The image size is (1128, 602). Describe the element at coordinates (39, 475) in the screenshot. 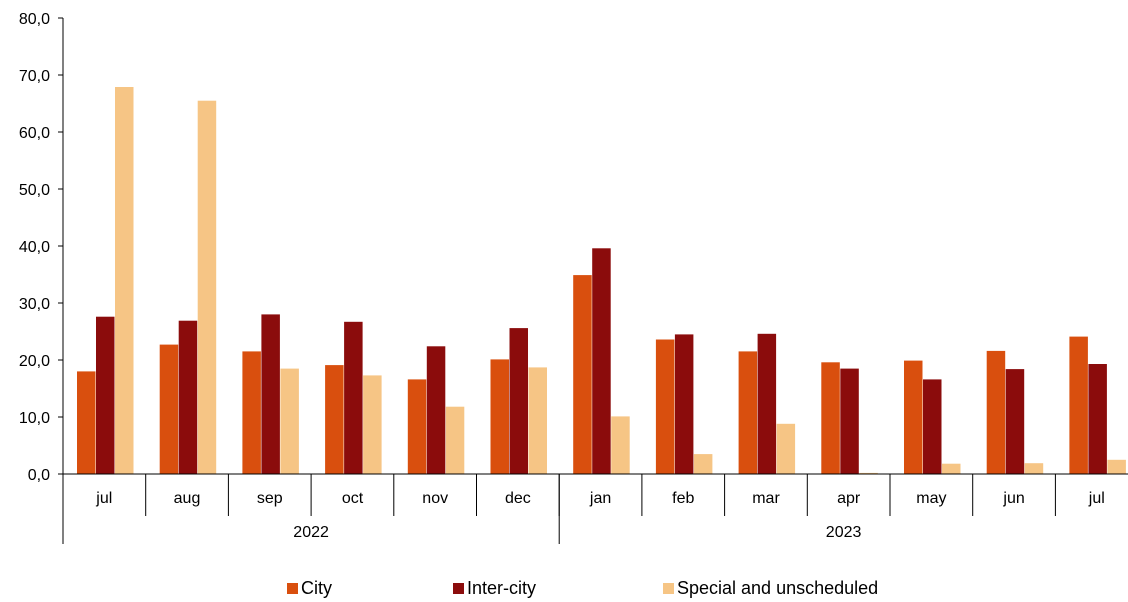

I see `y-tick-label-0: 0,0` at that location.